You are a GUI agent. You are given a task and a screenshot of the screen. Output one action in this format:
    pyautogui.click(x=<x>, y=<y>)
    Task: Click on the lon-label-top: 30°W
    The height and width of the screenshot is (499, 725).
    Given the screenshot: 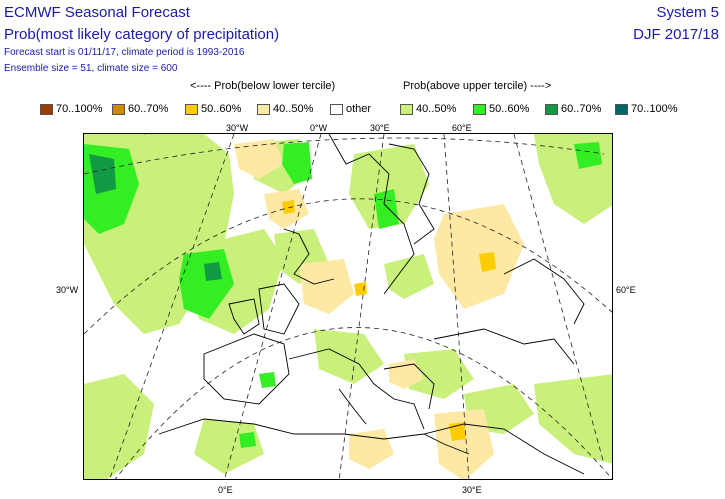 What is the action you would take?
    pyautogui.click(x=237, y=128)
    